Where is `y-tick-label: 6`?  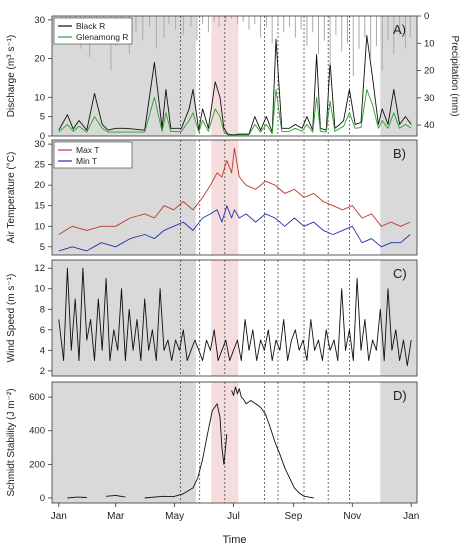 y-tick-label: 6 is located at coordinates (42, 330).